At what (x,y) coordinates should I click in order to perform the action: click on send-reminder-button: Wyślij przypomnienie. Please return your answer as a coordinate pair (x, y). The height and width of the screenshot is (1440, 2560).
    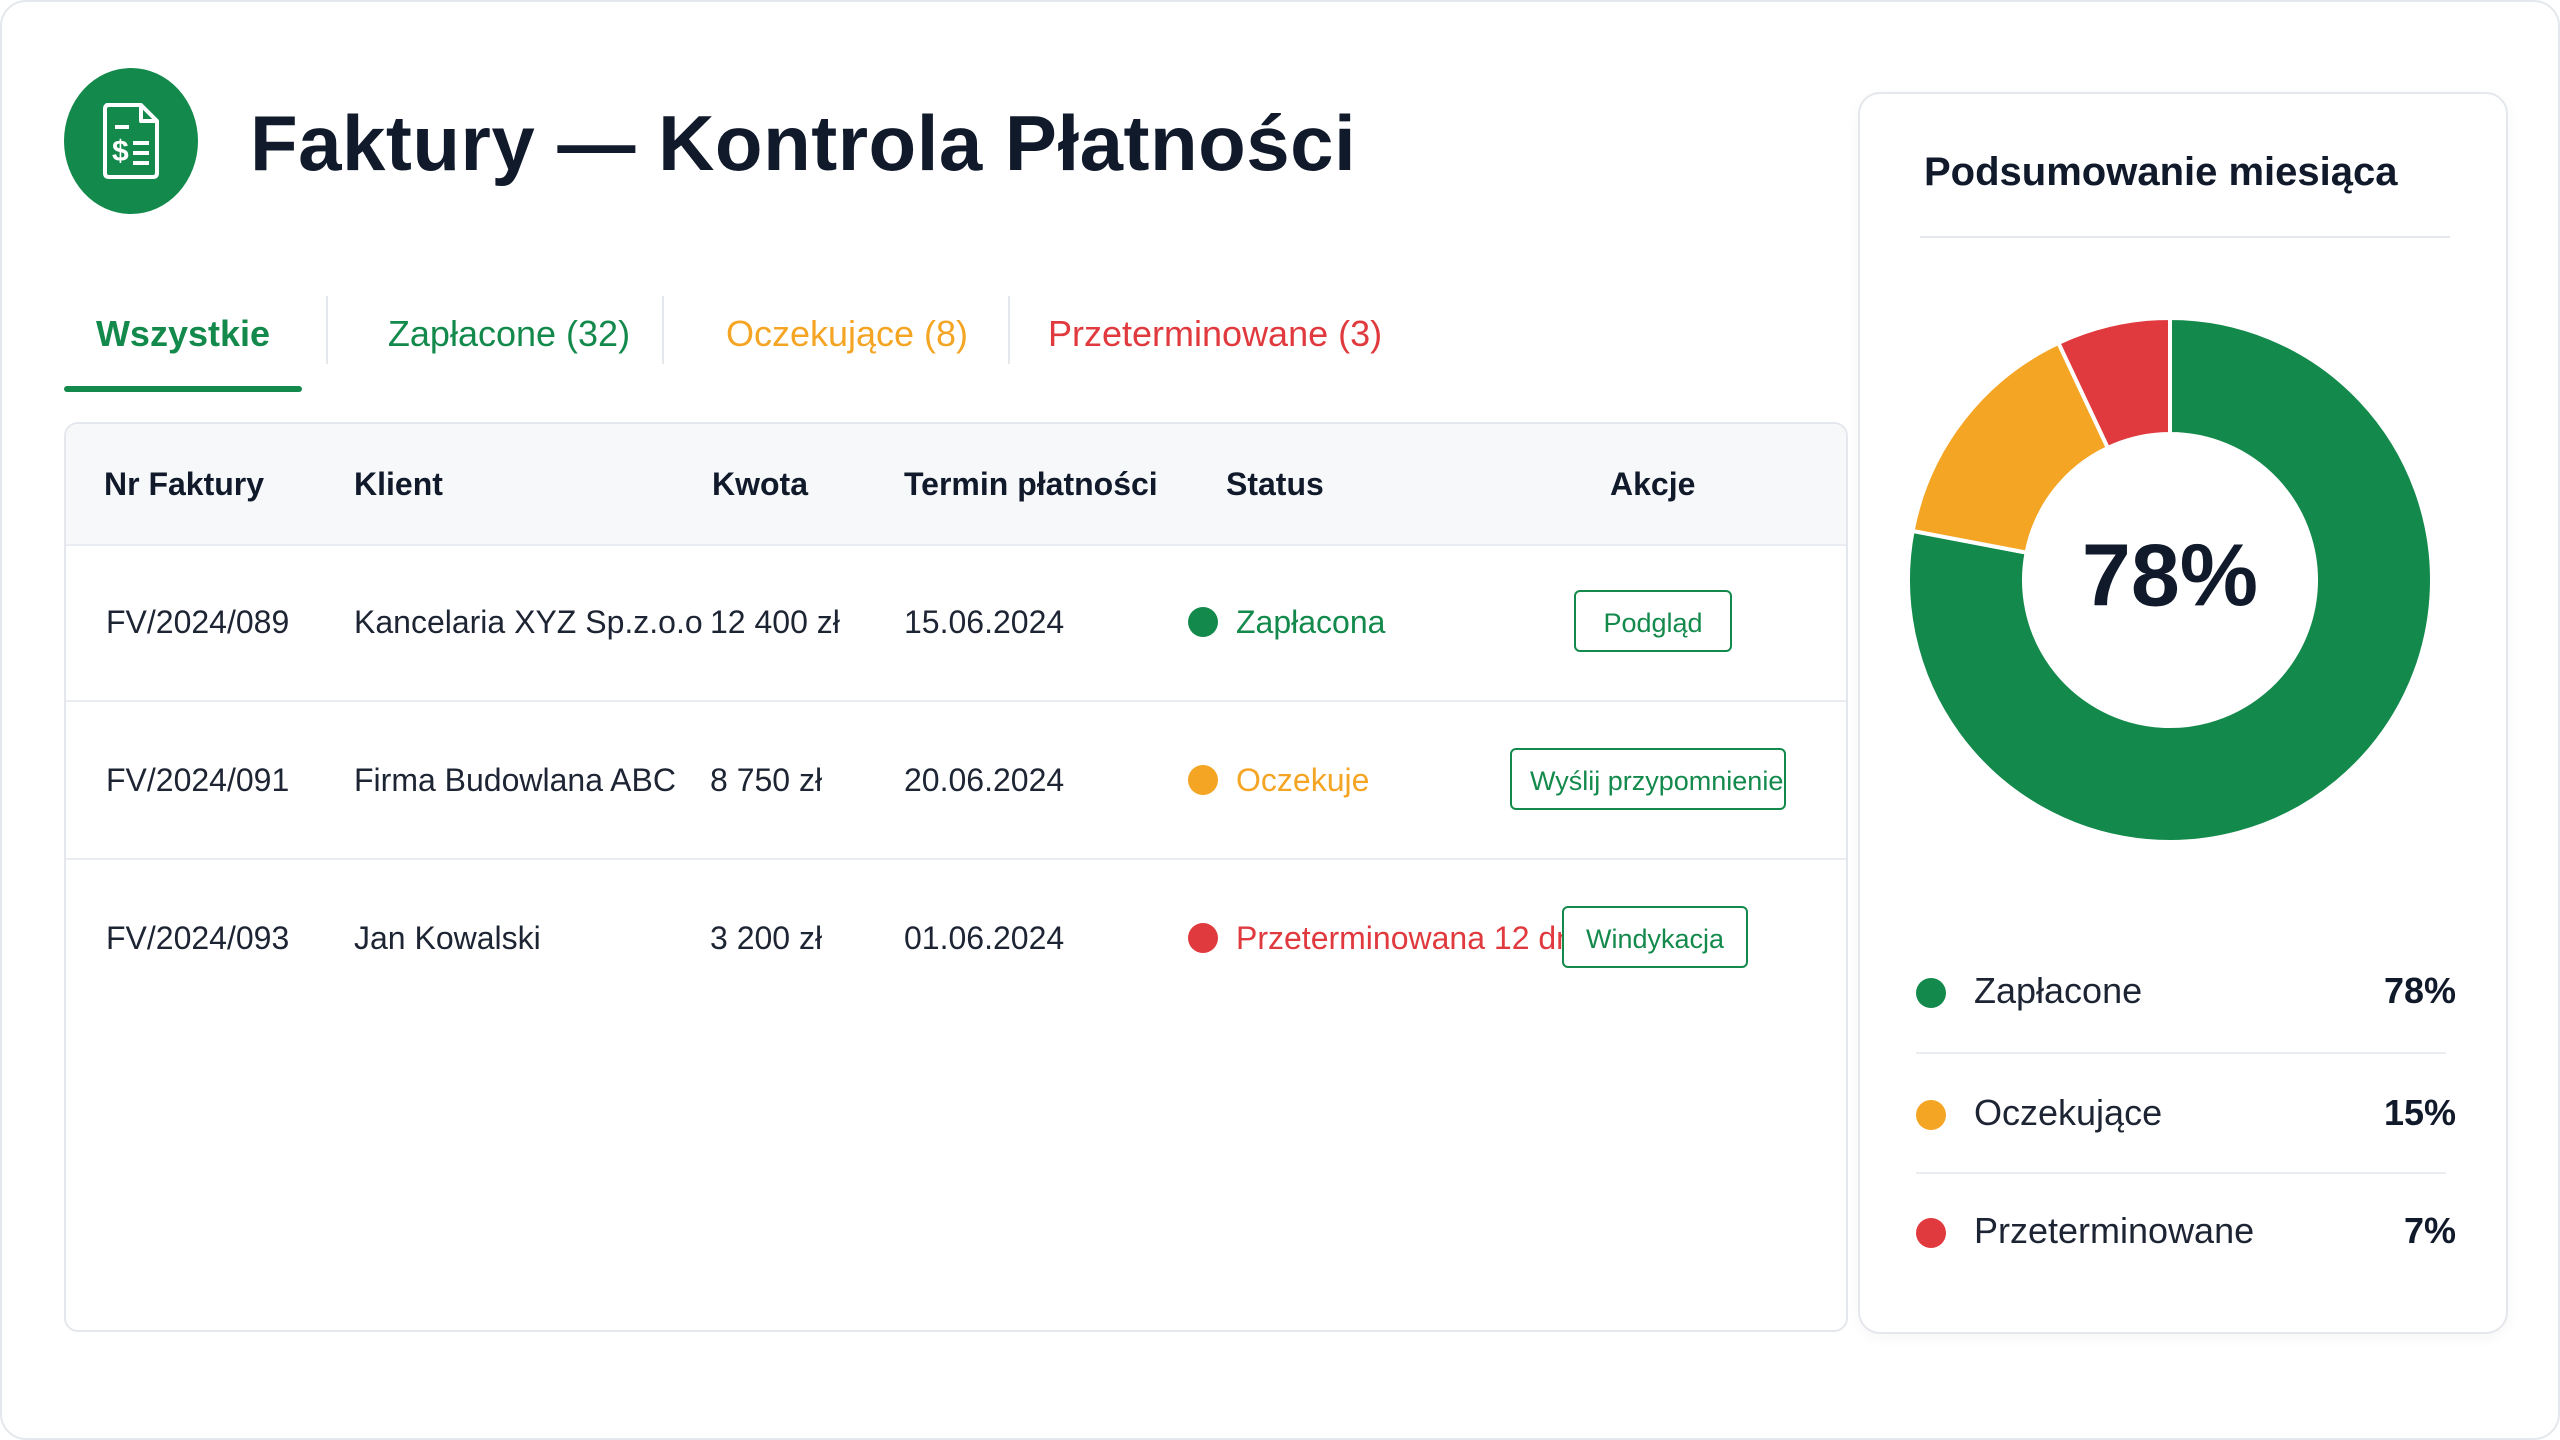
    Looking at the image, I should click on (1648, 779).